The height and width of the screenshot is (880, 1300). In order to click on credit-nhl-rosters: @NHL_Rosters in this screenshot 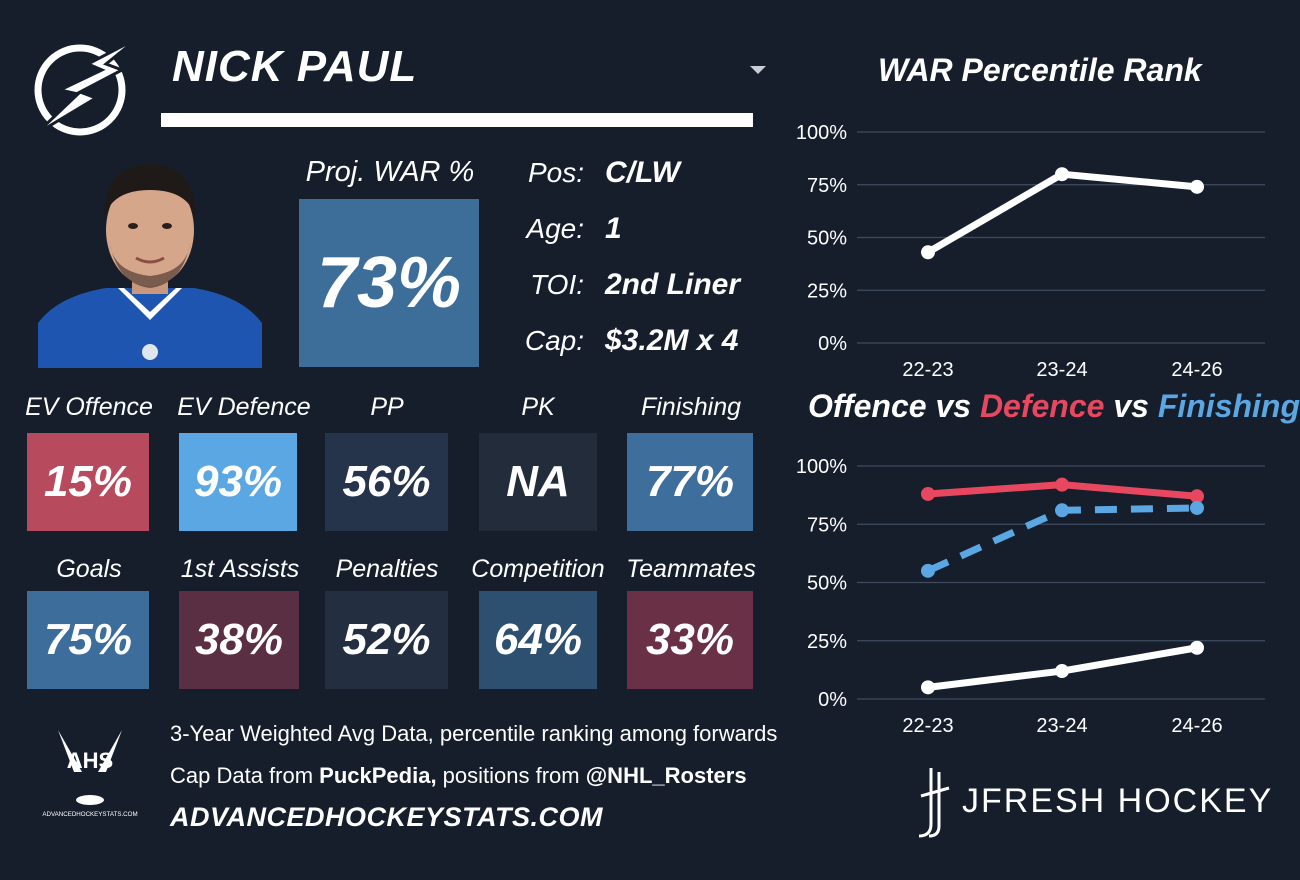, I will do `click(666, 775)`.